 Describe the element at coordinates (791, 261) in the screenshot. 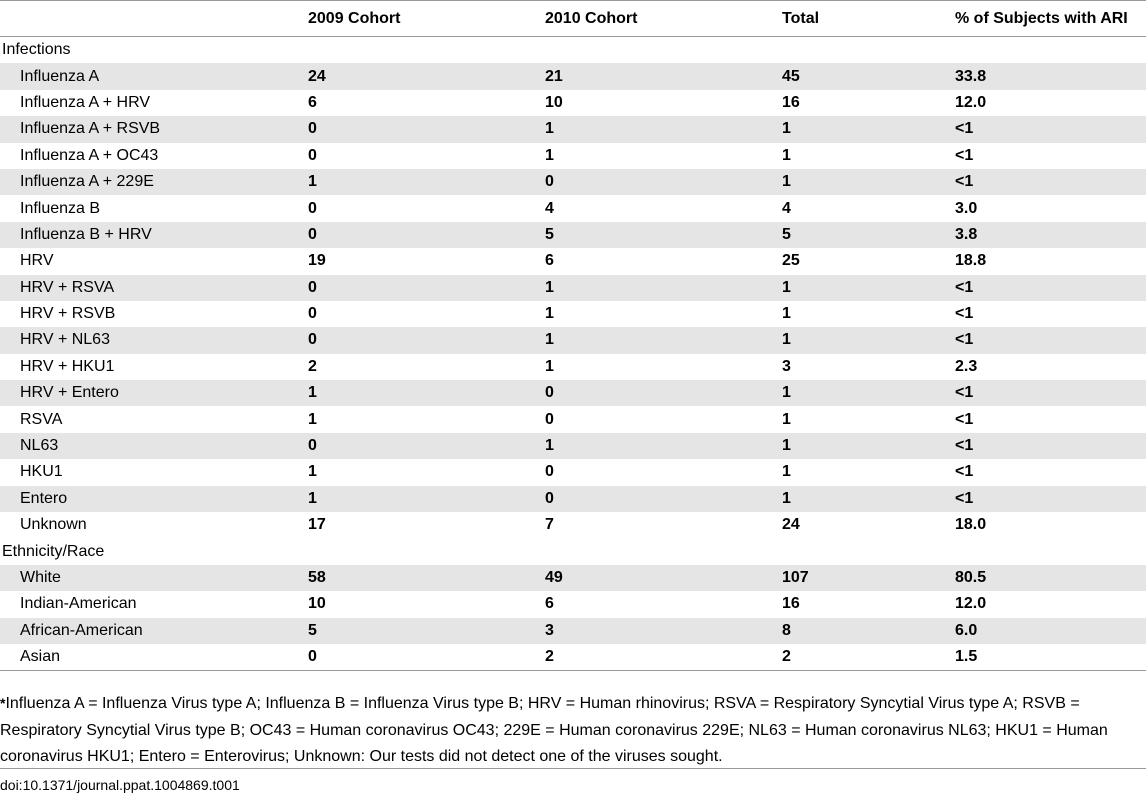

I see `total-cell: 25` at that location.